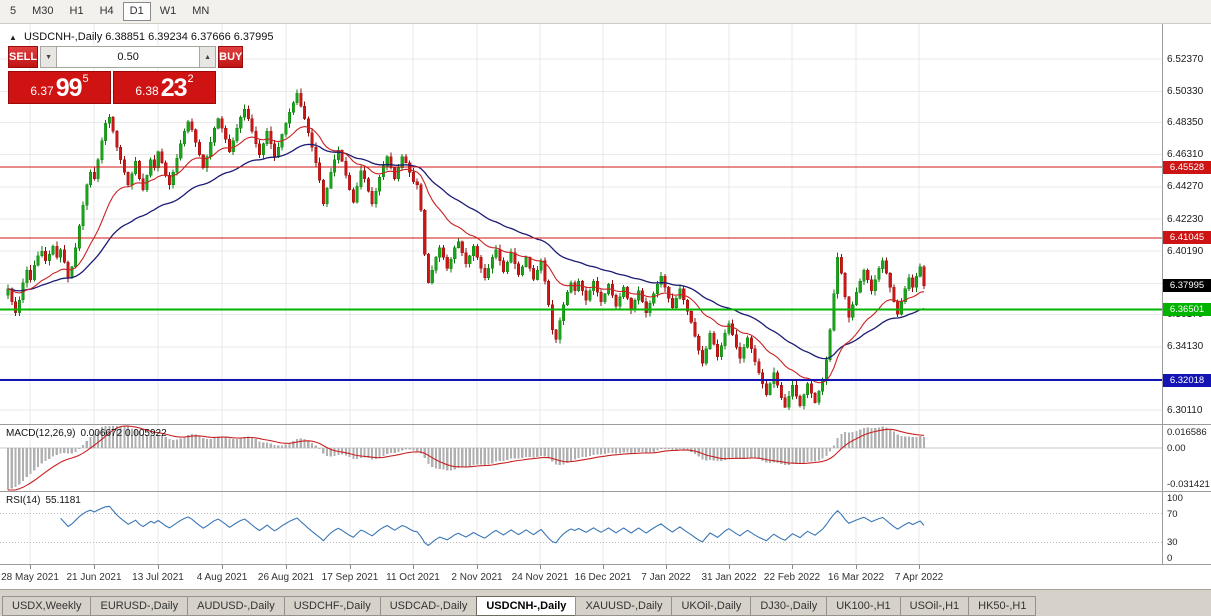 This screenshot has width=1211, height=616. Describe the element at coordinates (23, 57) in the screenshot. I see `sell-button: SELL` at that location.